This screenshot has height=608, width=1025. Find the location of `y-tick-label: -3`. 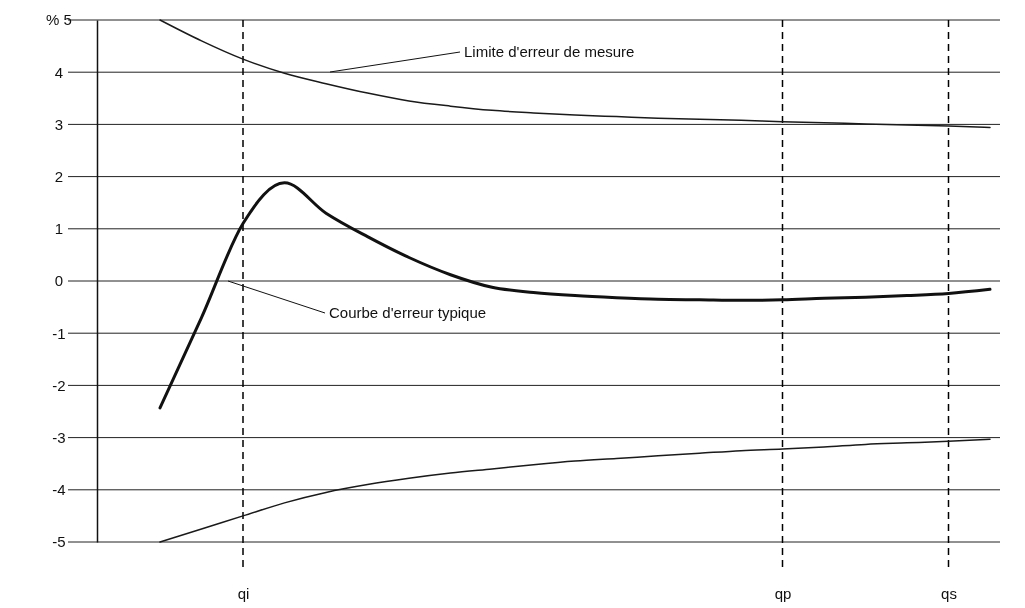

y-tick-label: -3 is located at coordinates (59, 437).